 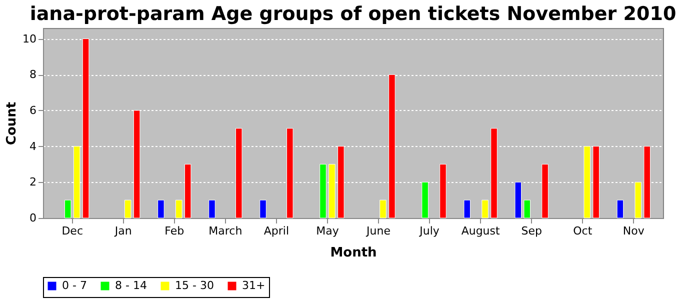 What do you see at coordinates (328, 231) in the screenshot?
I see `x-tick-label: May` at bounding box center [328, 231].